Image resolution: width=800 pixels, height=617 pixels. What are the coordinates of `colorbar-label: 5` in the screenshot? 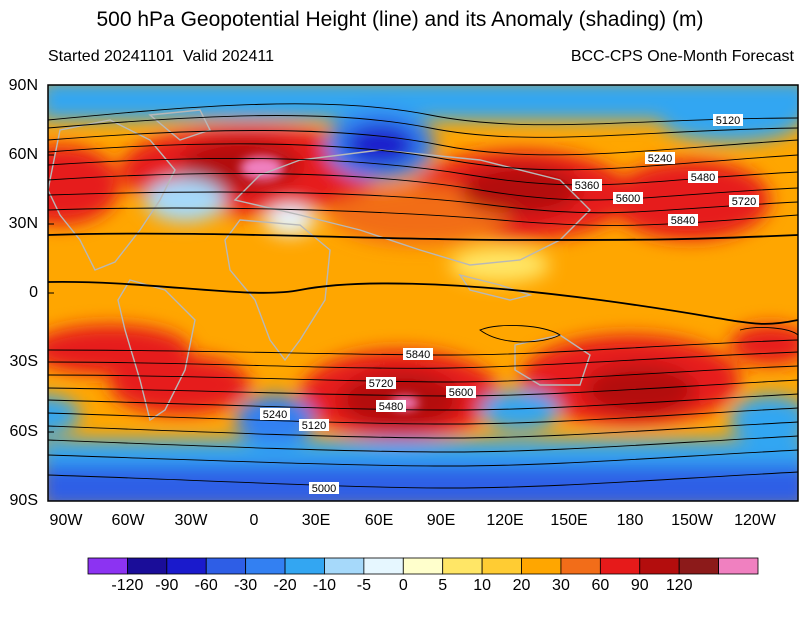 It's located at (443, 585).